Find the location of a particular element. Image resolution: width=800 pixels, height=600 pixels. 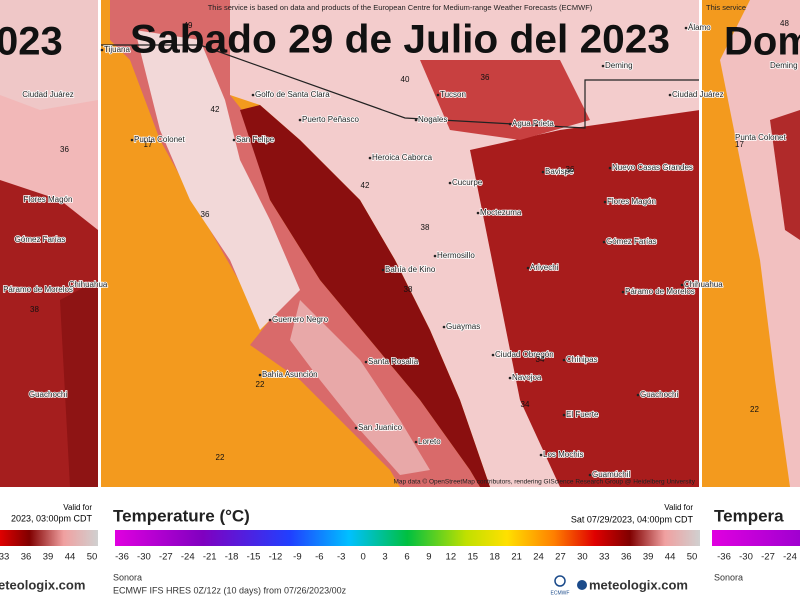

temperature-label: 22 is located at coordinates (220, 457).